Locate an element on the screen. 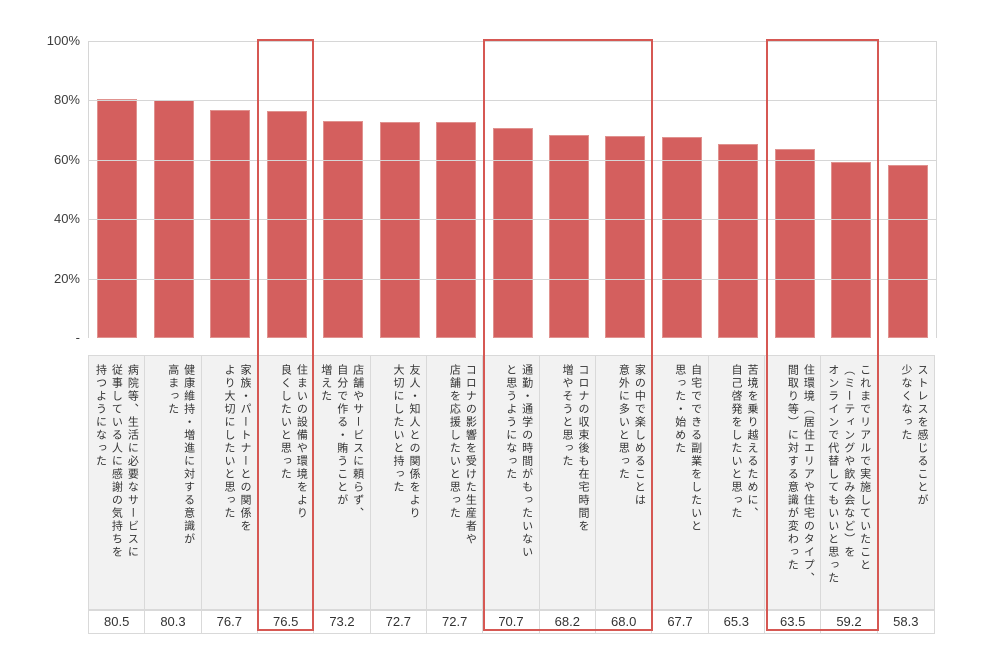  y-axis-tick-label: - is located at coordinates (77, 337).